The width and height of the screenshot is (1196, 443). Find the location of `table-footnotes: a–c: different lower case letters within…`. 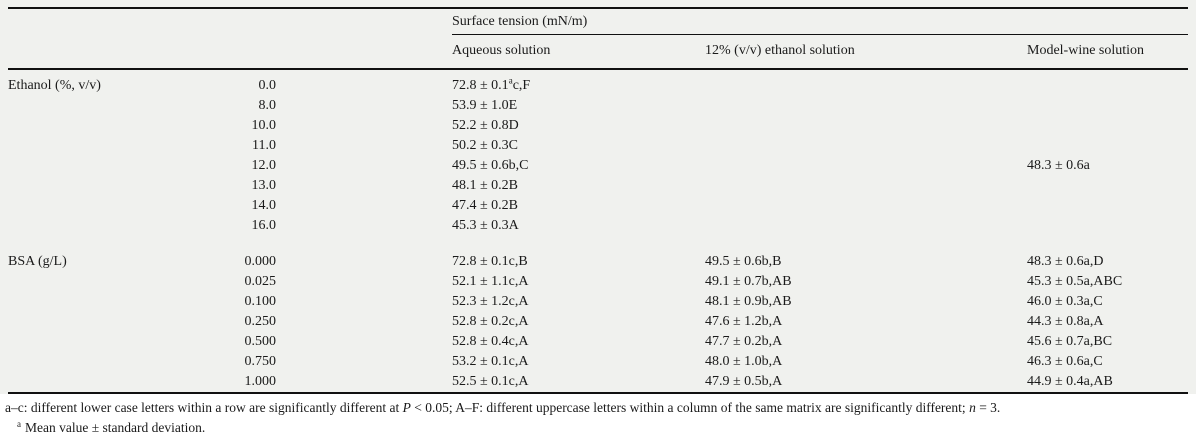

table-footnotes: a–c: different lower case letters within… is located at coordinates (598, 415).